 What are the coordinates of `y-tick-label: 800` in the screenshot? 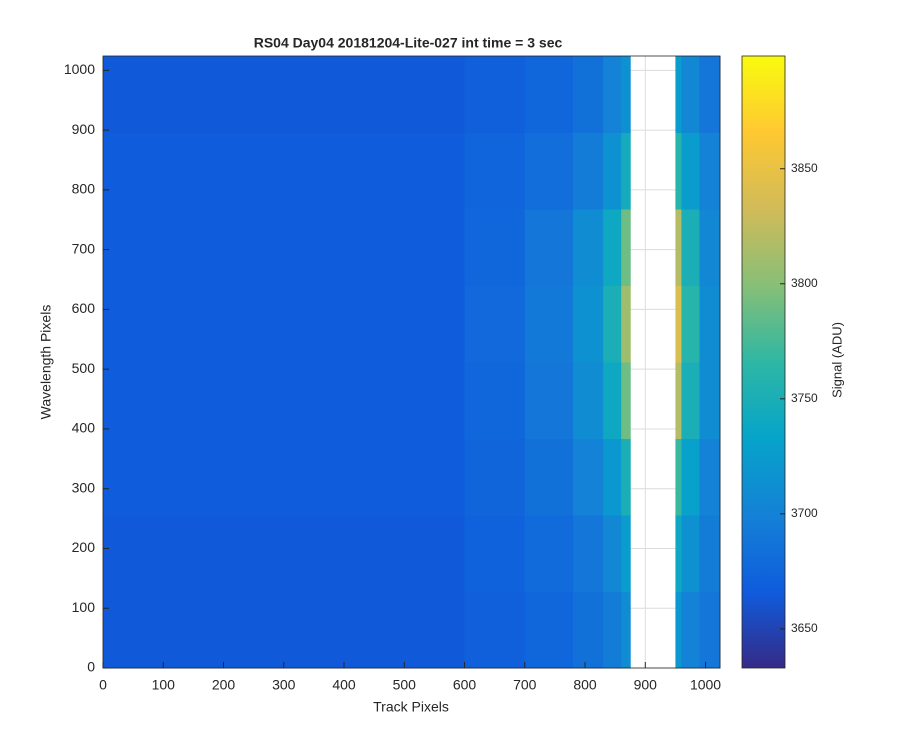 It's located at (84, 189).